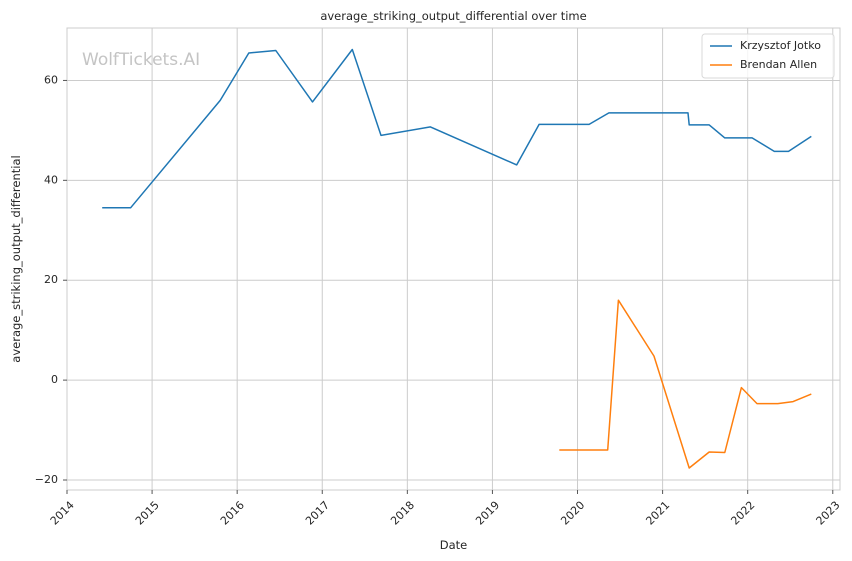  Describe the element at coordinates (685, 384) in the screenshot. I see `series-line-brendan-allen` at that location.